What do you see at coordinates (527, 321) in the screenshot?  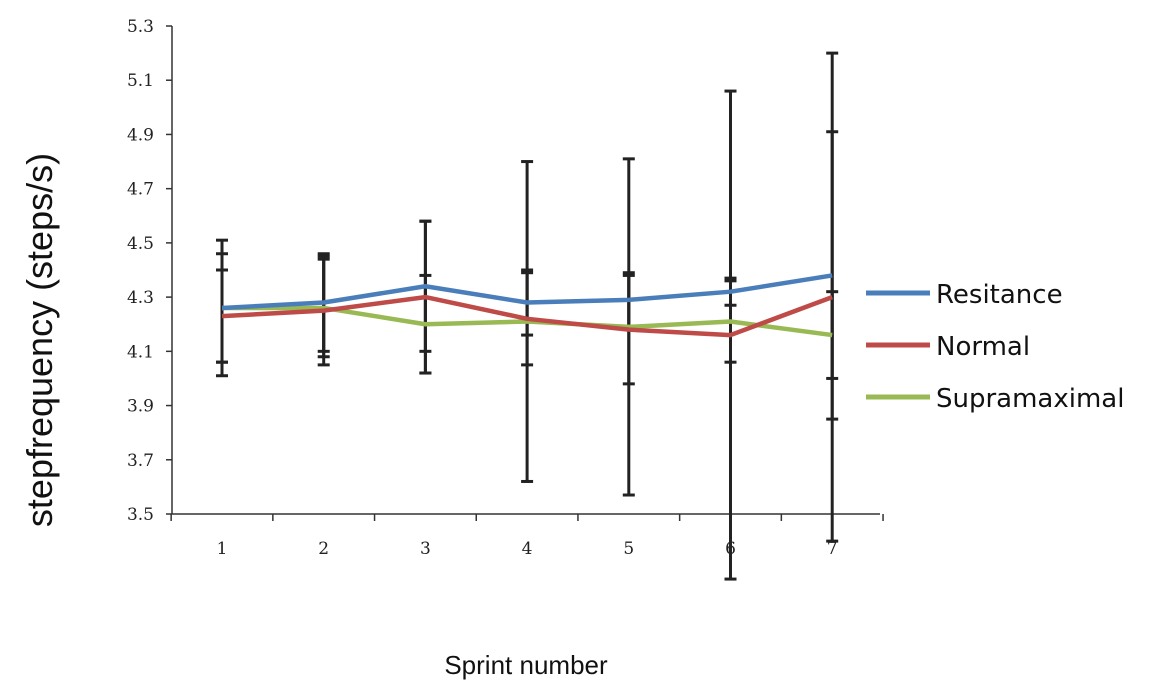 I see `series-line-supramaximal` at bounding box center [527, 321].